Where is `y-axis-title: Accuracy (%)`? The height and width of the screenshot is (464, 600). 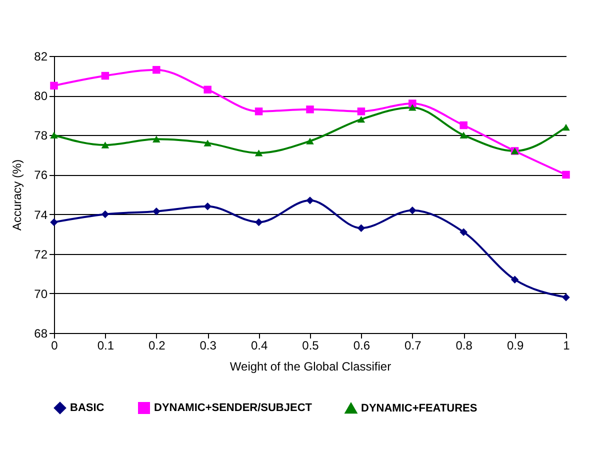 y-axis-title: Accuracy (%) is located at coordinates (17, 195).